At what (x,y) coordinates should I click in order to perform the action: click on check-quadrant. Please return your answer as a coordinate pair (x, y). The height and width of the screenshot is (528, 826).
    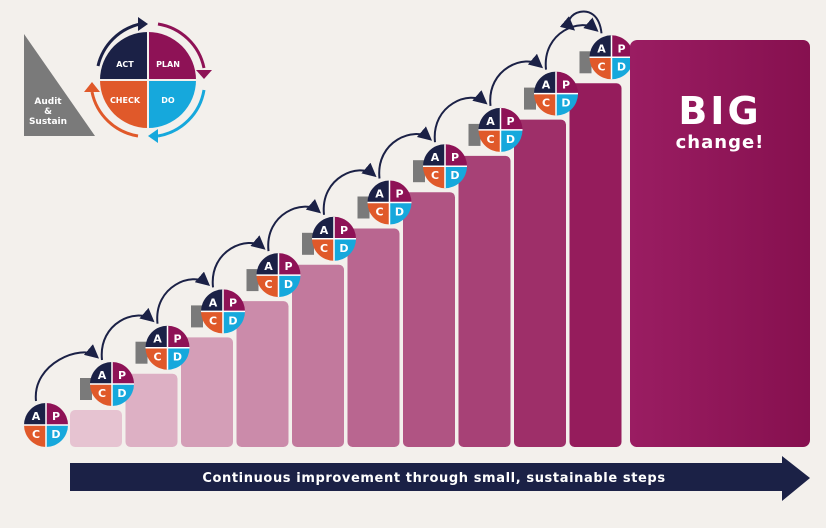
    Looking at the image, I should click on (124, 104).